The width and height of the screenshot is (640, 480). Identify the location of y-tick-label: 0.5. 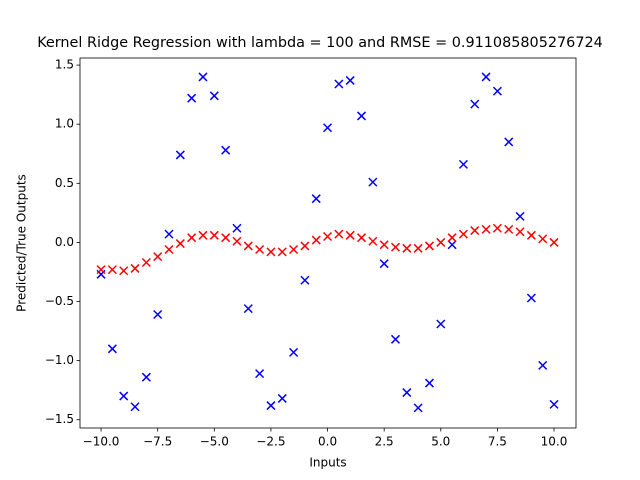
(64, 183).